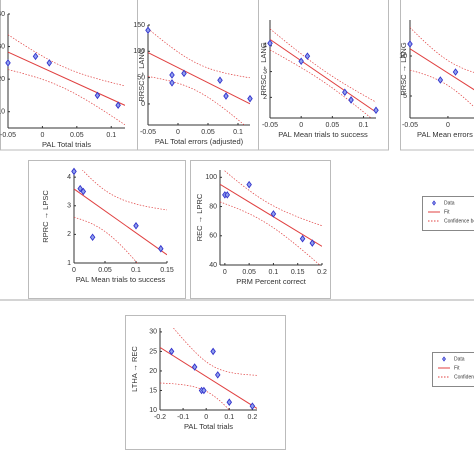 This screenshot has height=474, width=474. What do you see at coordinates (213, 236) in the screenshot?
I see `y-tick-label: 60` at bounding box center [213, 236].